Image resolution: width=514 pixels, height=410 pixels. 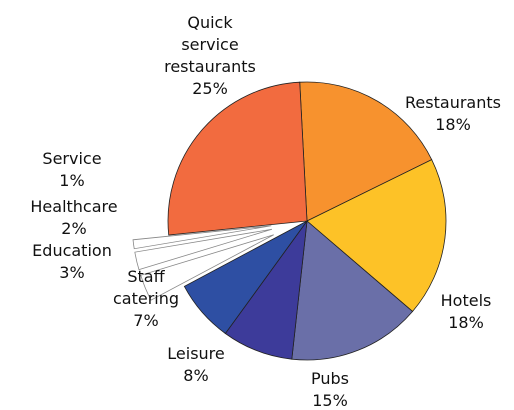 I want to click on slice-value: 7%, so click(x=146, y=320).